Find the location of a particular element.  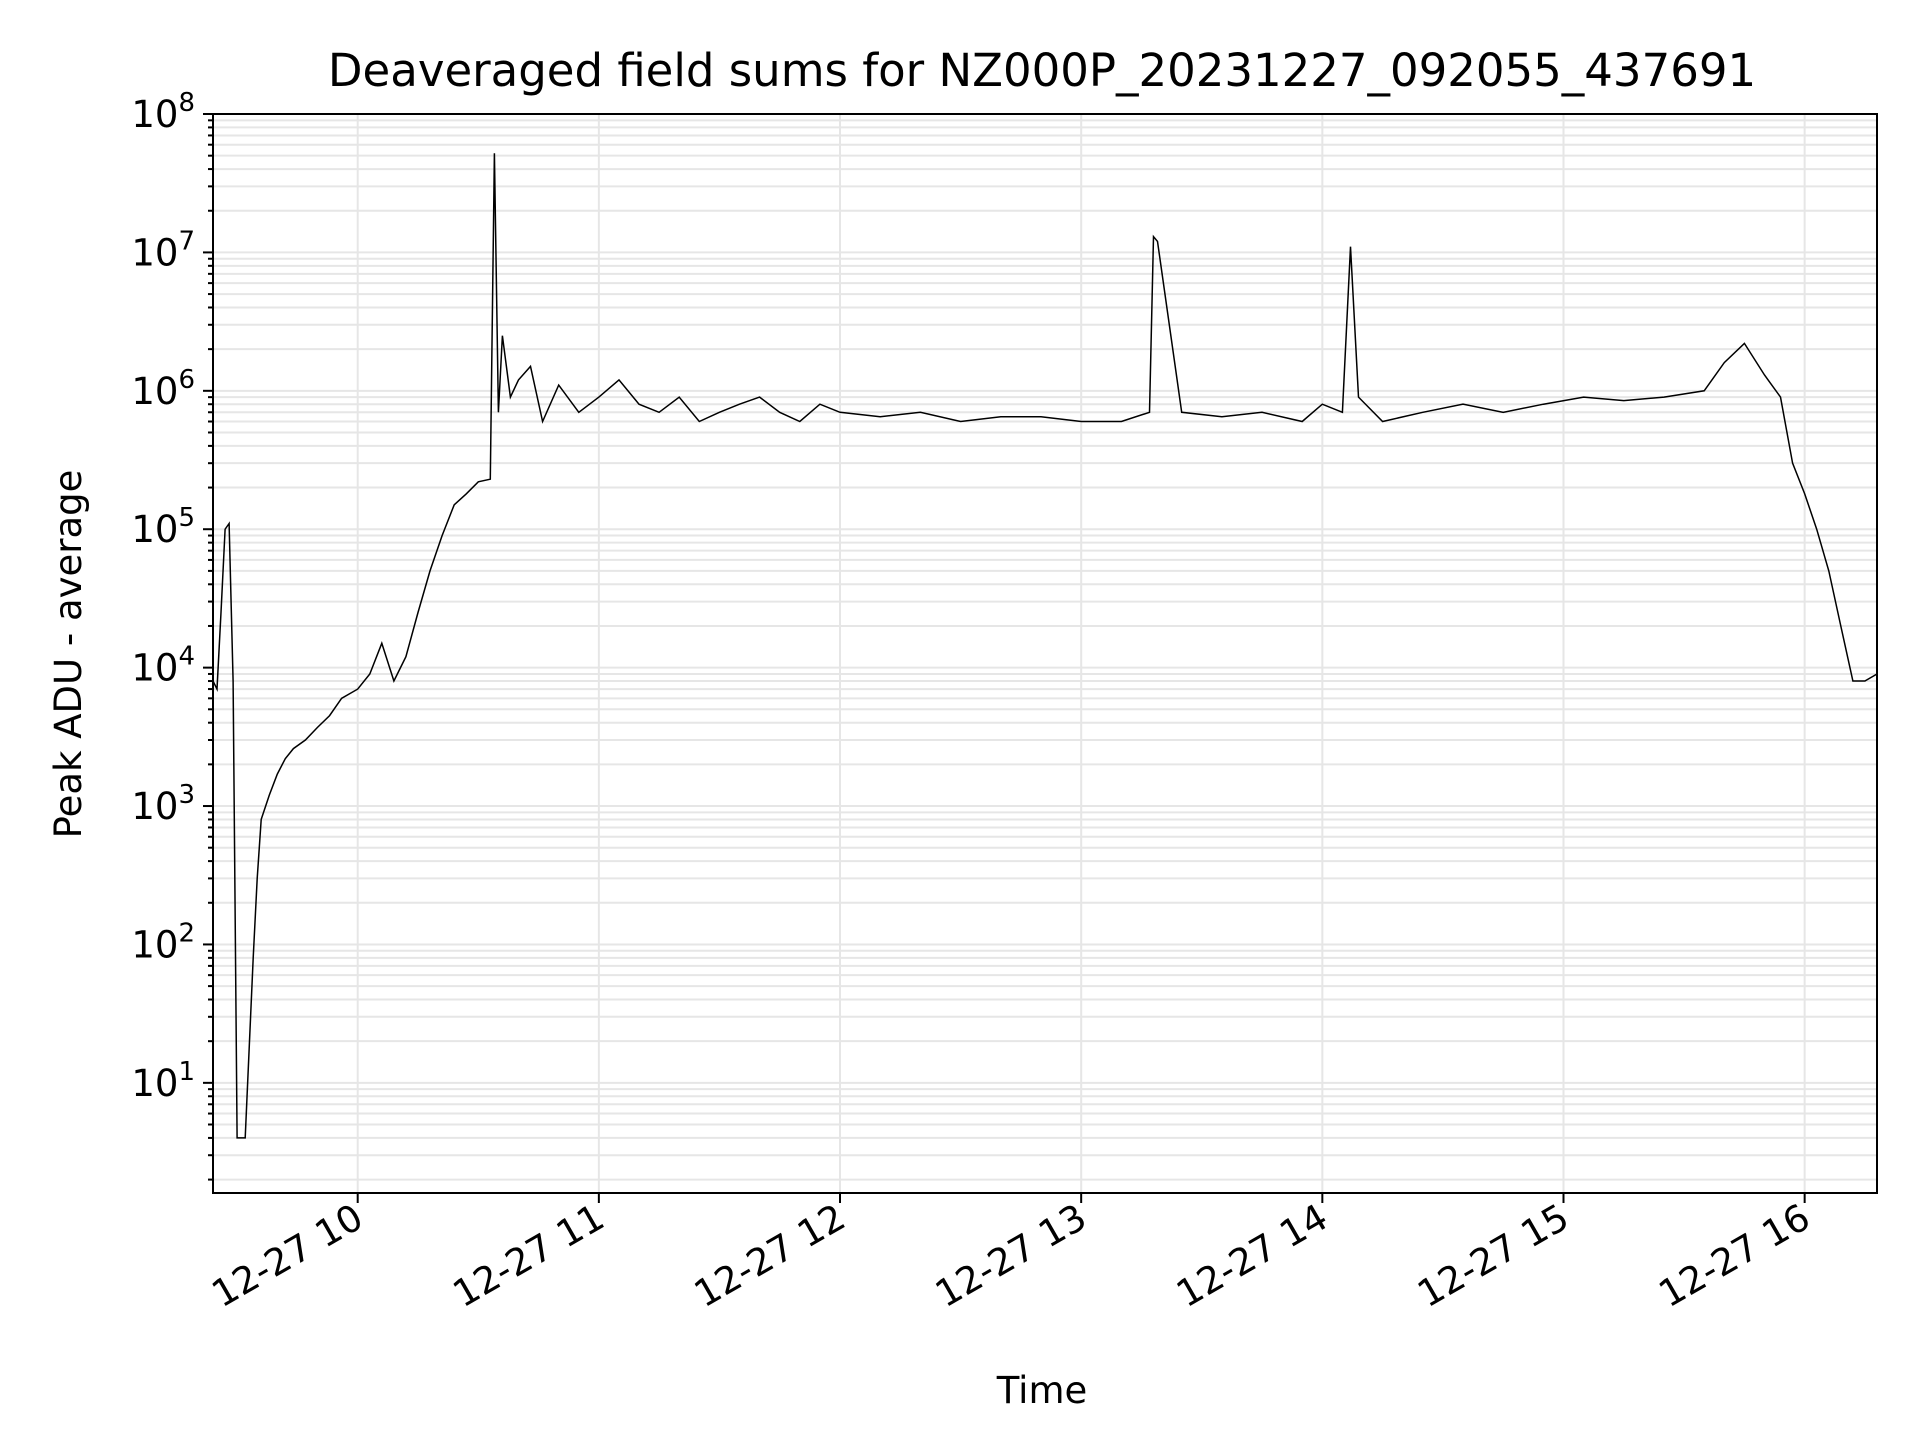

y-tick-label: 104 is located at coordinates (163, 666).